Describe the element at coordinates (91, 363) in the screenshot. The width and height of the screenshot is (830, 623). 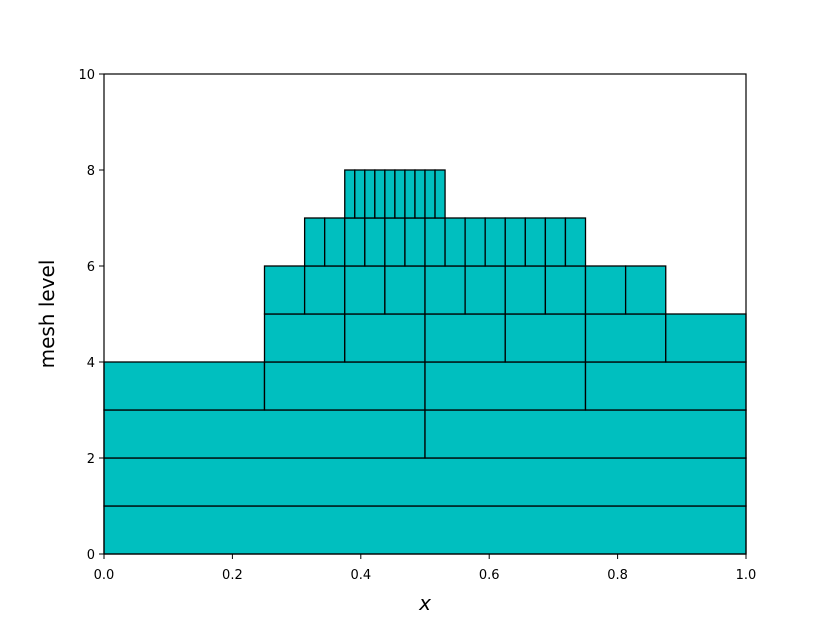
I see `y-tick-label: 4` at that location.